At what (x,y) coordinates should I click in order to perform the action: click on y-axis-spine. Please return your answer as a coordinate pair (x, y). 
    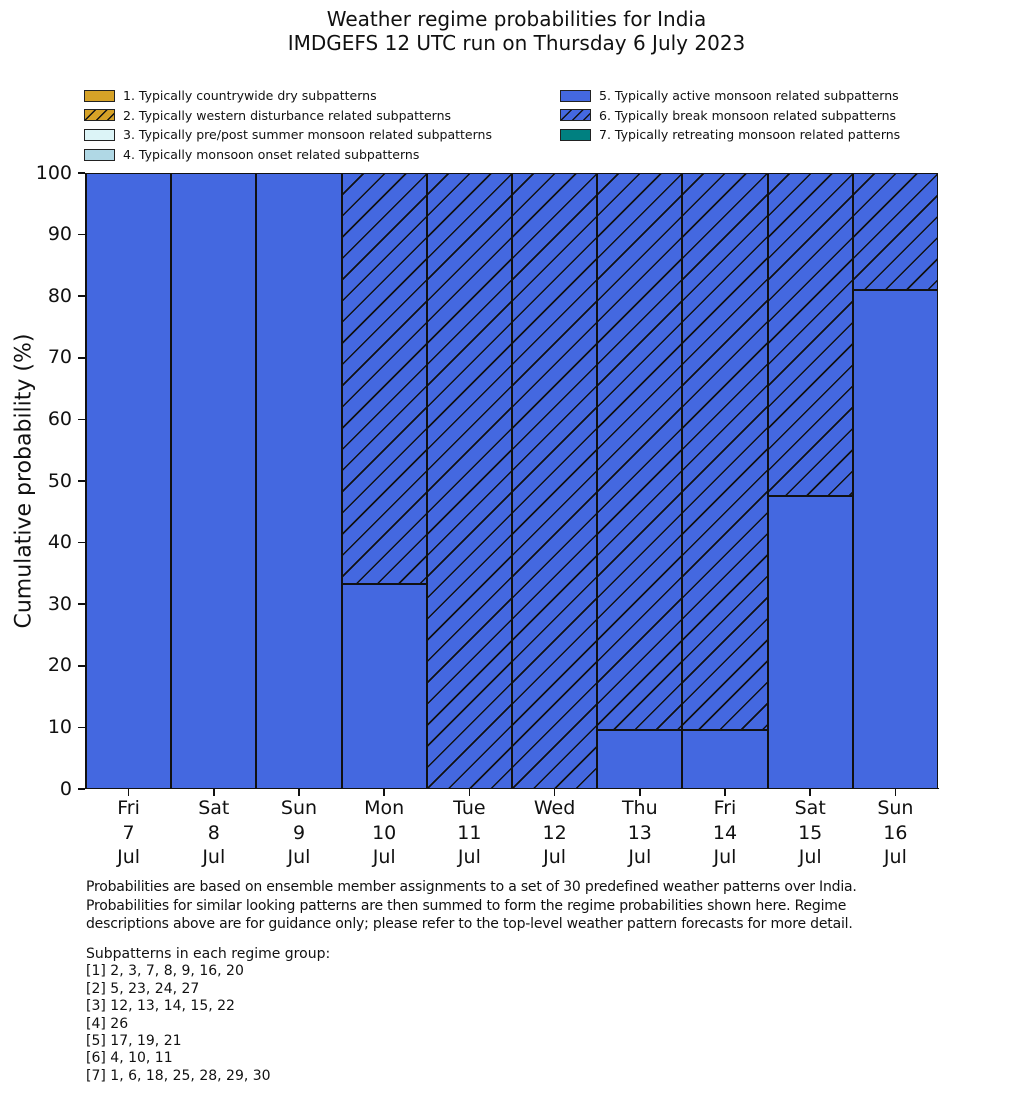
    Looking at the image, I should click on (85, 481).